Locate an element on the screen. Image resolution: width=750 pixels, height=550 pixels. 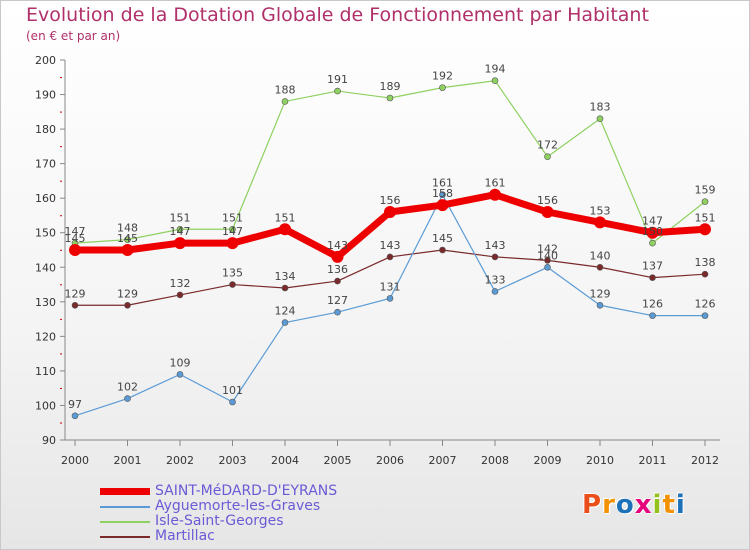
data-label-isle-saint-georges: 172 is located at coordinates (547, 145).